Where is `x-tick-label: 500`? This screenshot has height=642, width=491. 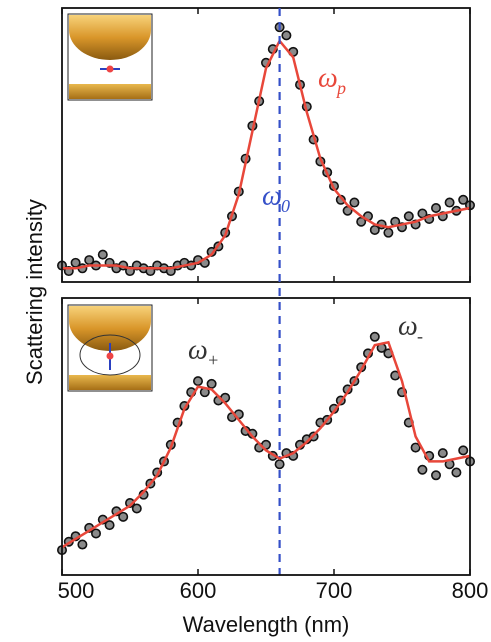 x-tick-label: 500 is located at coordinates (76, 590).